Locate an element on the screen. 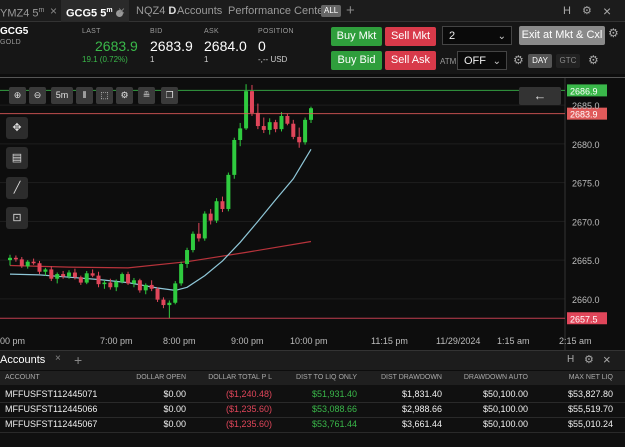 This screenshot has width=625, height=447. zoom-out-icon: ⊖ is located at coordinates (37, 95).